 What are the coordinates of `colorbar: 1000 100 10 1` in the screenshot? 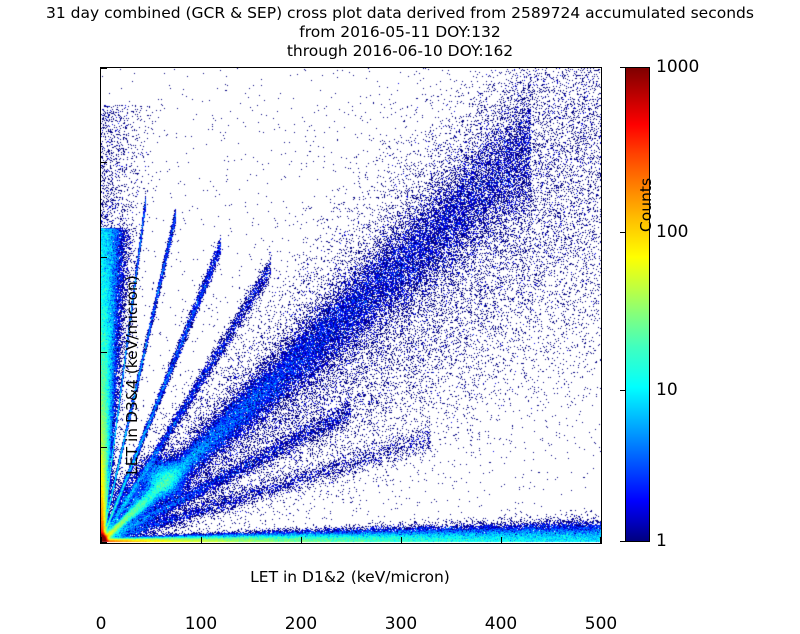 It's located at (659, 304).